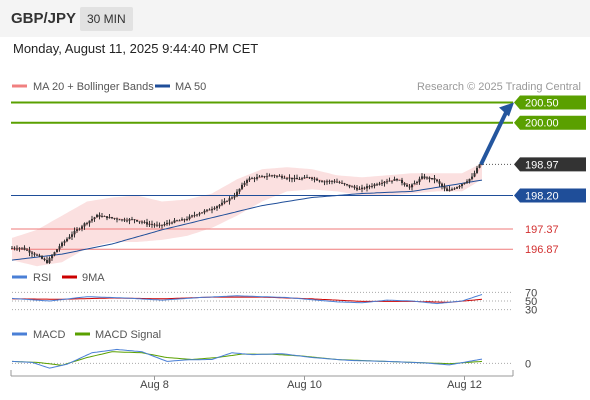 The image size is (590, 400). Describe the element at coordinates (106, 19) in the screenshot. I see `timeframe-button: 30 MIN` at that location.